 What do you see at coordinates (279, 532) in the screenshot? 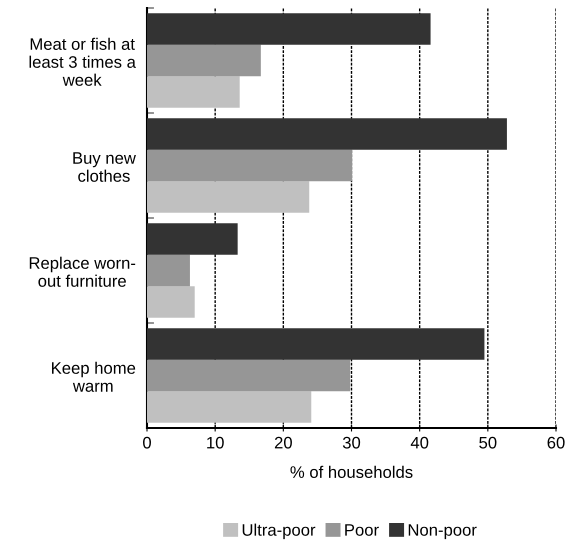
I see `legend-label: Ultra-poor` at bounding box center [279, 532].